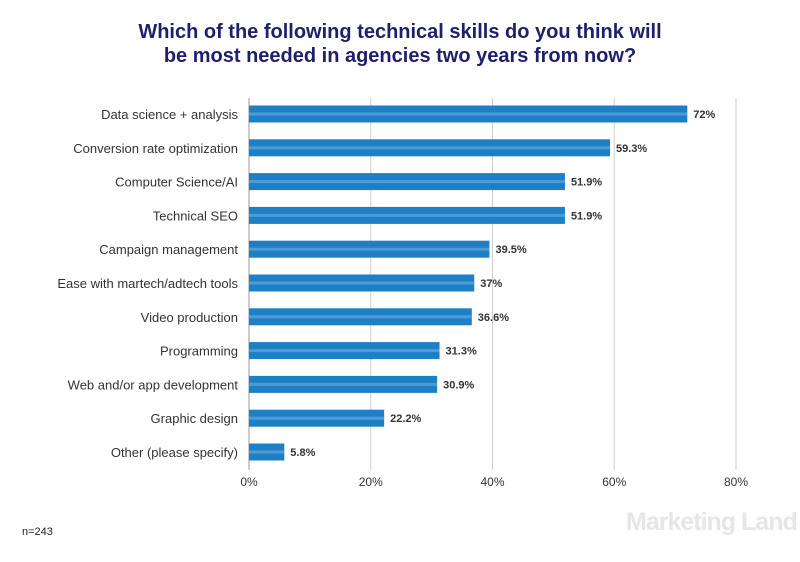  Describe the element at coordinates (169, 114) in the screenshot. I see `category-label: Data science + analysis` at that location.